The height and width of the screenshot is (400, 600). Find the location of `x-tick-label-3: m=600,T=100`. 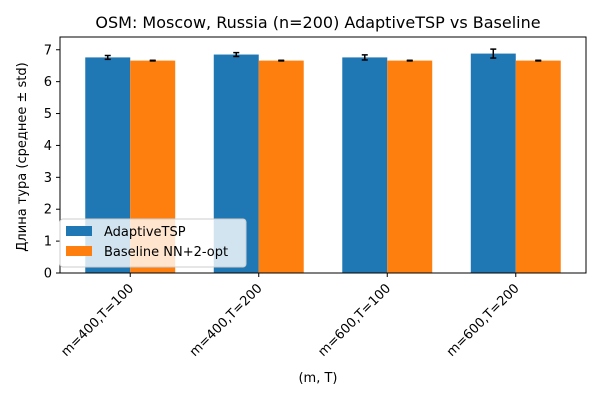

x-tick-label-3: m=600,T=100 is located at coordinates (354, 320).